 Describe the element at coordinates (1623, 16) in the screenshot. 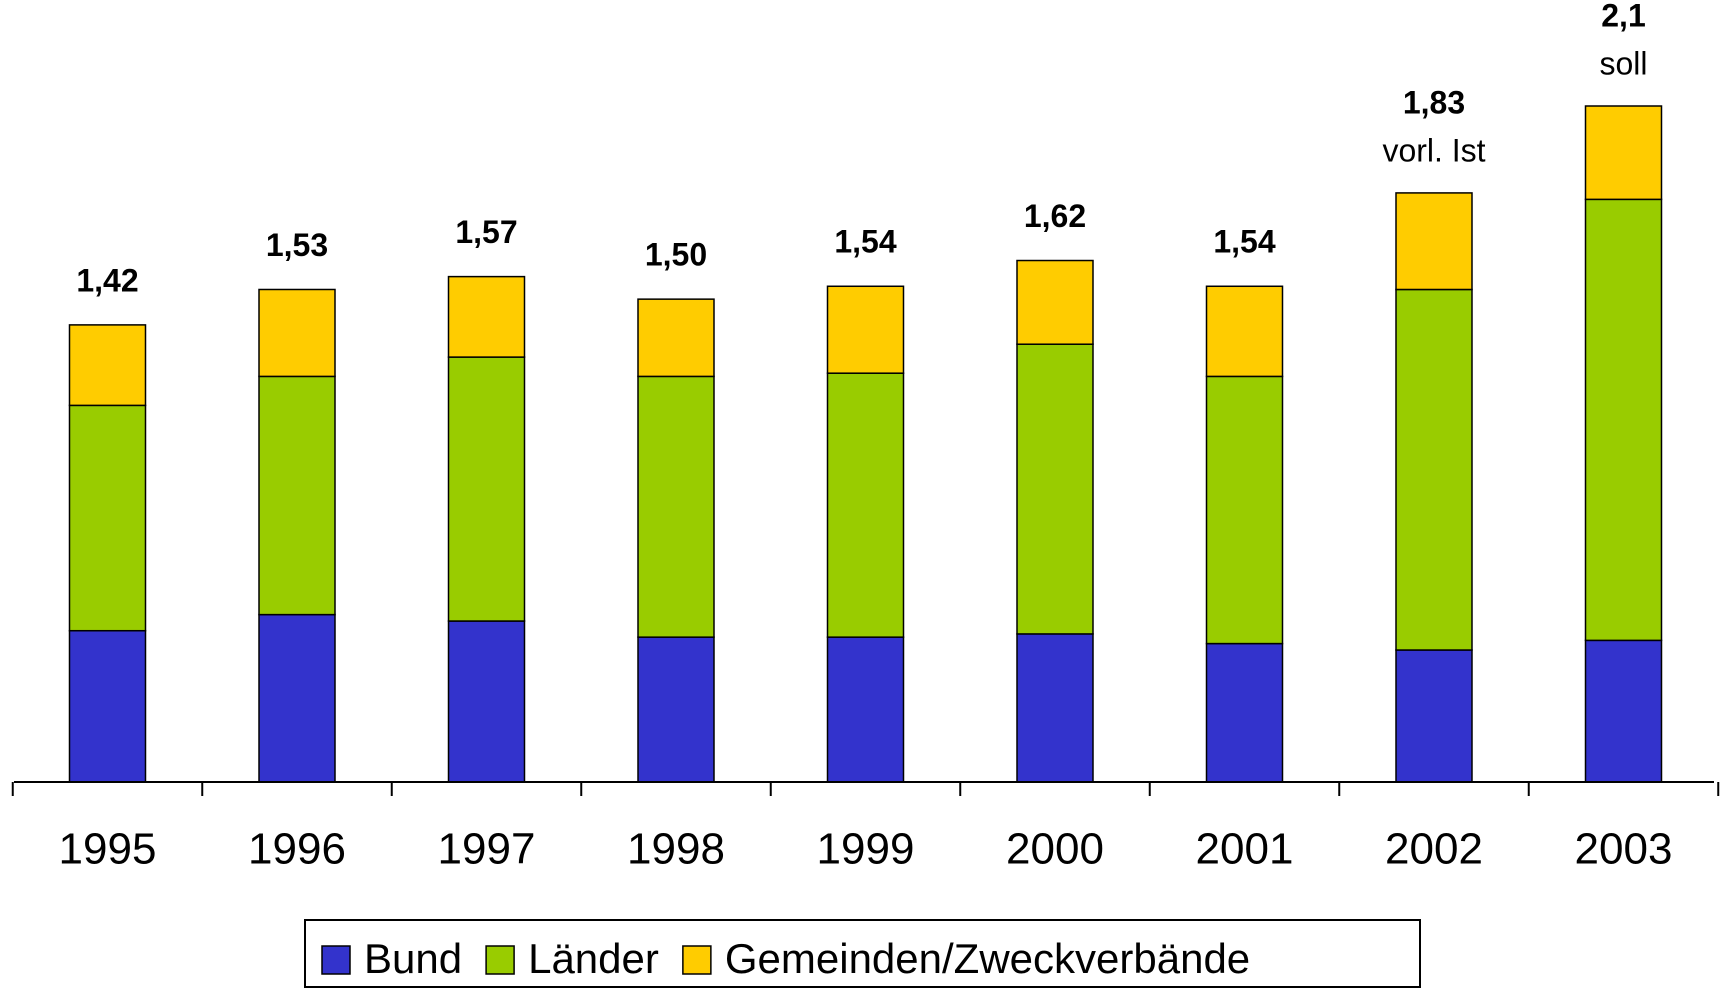

I see `total-label: 2,1` at that location.